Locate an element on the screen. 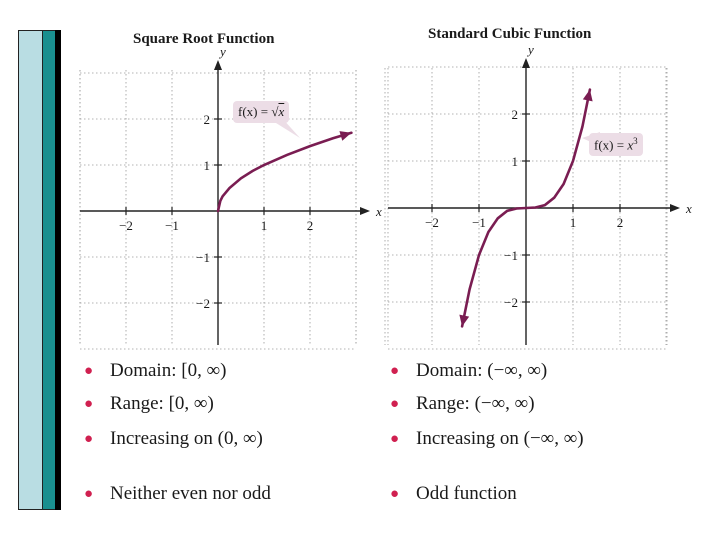 The height and width of the screenshot is (540, 720). decorative-bar-teal is located at coordinates (49, 270).